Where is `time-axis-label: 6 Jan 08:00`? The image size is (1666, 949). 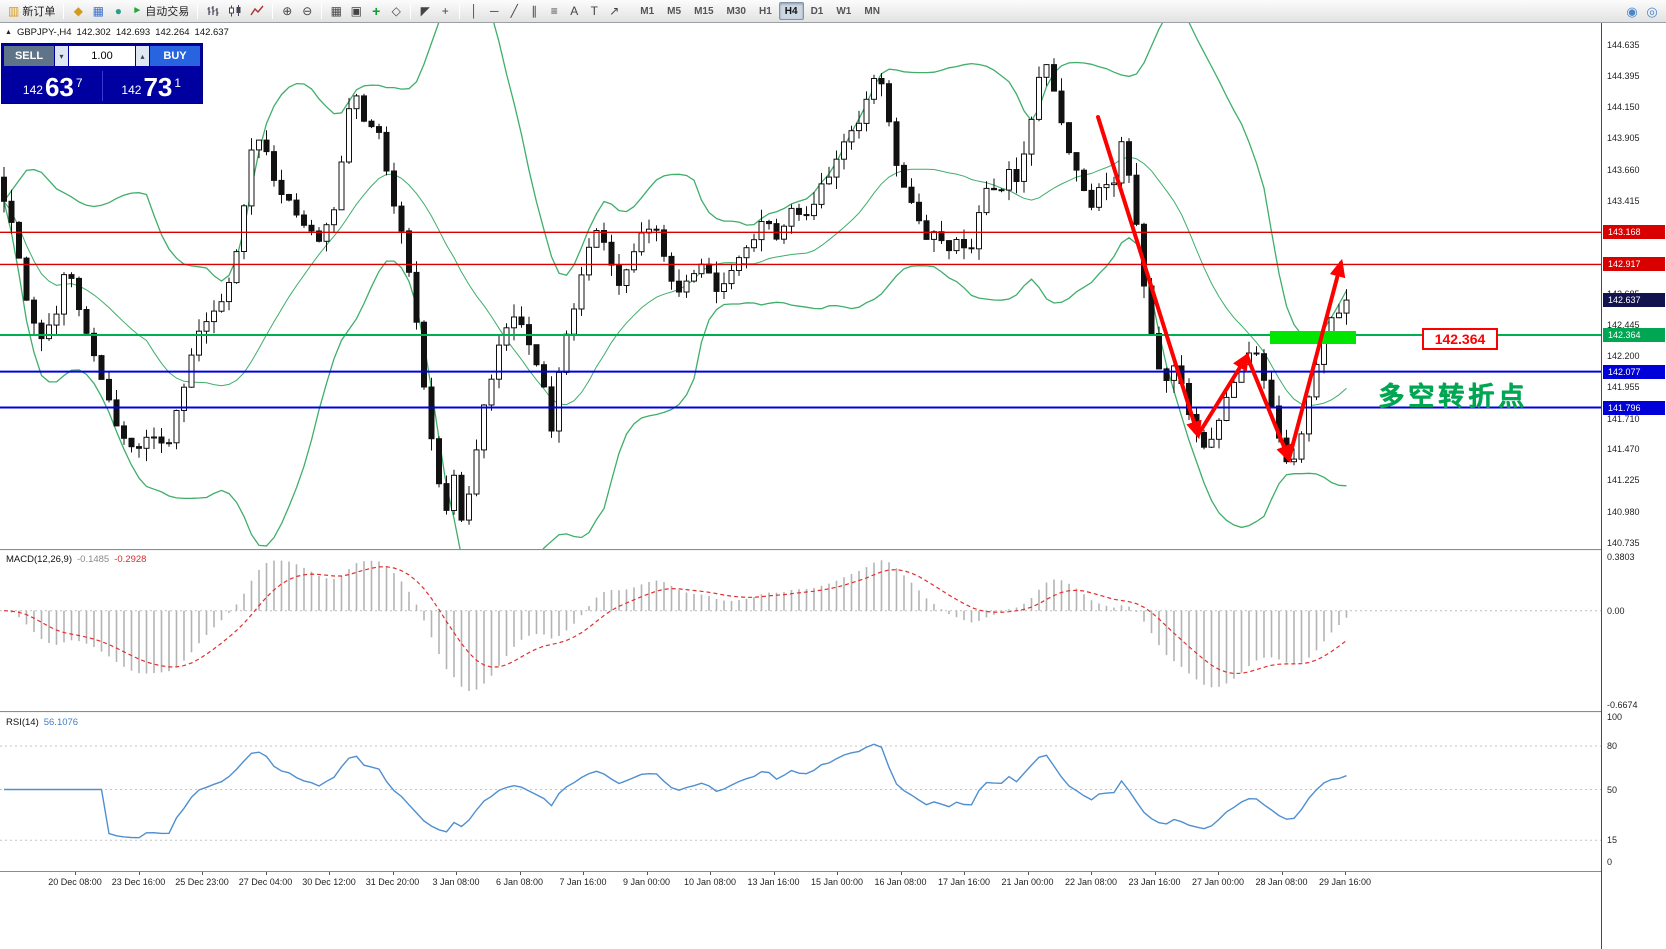 time-axis-label: 6 Jan 08:00 is located at coordinates (519, 882).